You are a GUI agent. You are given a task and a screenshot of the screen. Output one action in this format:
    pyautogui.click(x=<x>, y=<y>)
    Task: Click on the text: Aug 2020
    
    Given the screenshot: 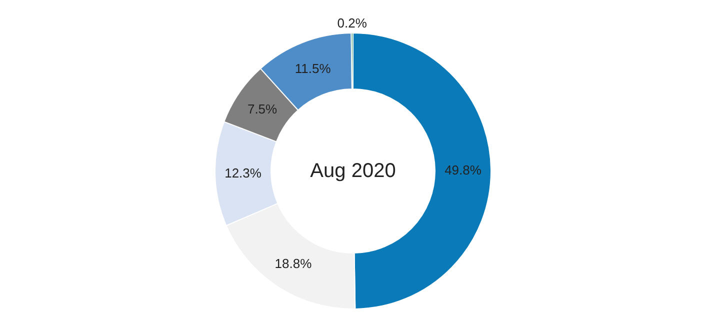 What is the action you would take?
    pyautogui.click(x=353, y=171)
    